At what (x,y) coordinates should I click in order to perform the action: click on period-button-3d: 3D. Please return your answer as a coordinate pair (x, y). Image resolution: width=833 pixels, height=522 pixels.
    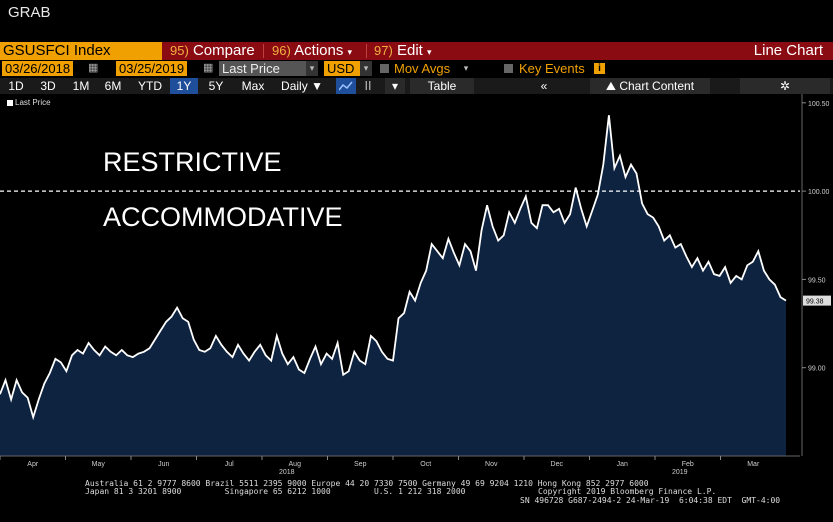
    Looking at the image, I should click on (48, 86).